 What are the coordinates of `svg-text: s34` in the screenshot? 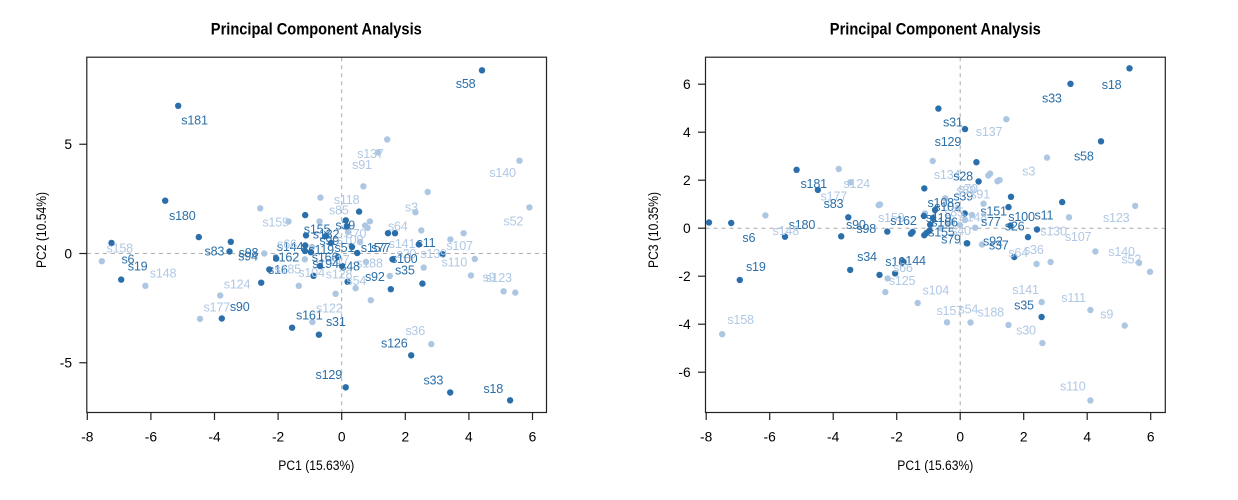 It's located at (867, 257).